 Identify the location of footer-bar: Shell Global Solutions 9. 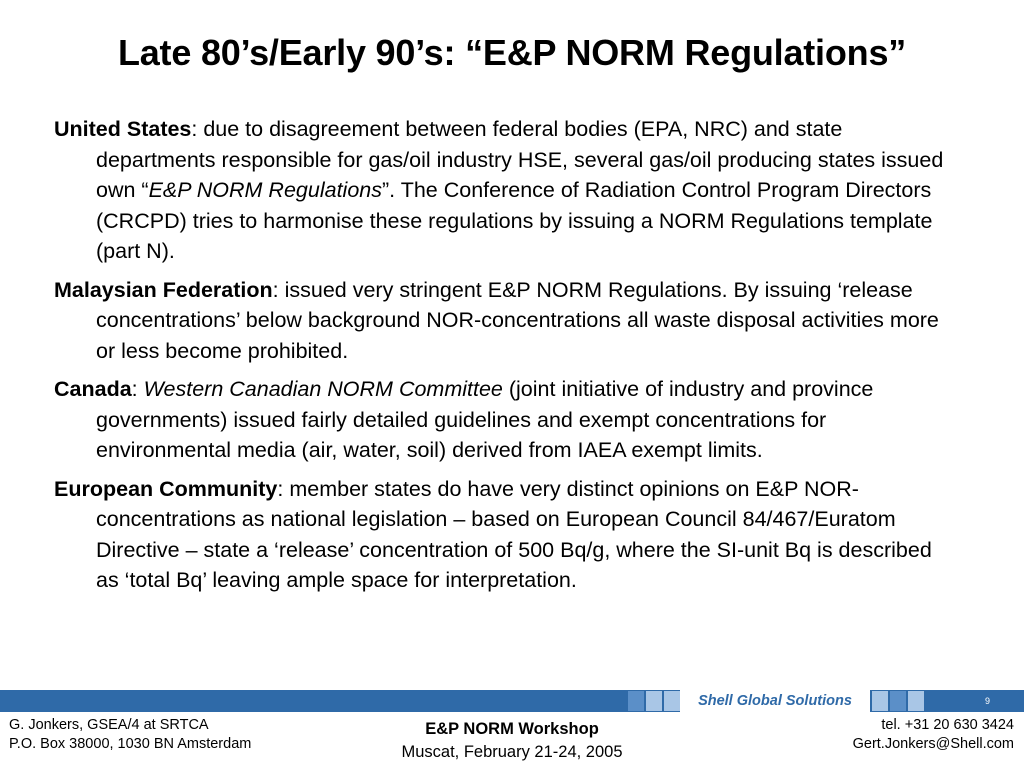
(512, 701).